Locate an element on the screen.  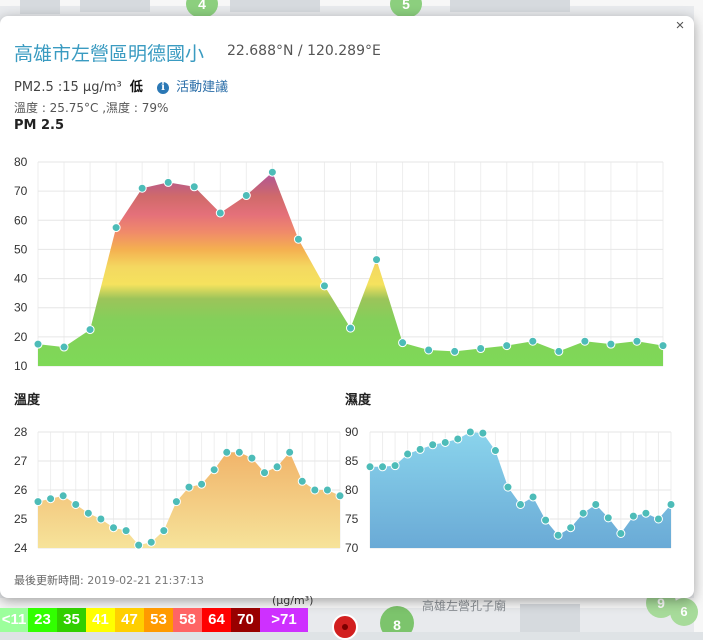
temp-y-tick-label: 25 is located at coordinates (21, 519).